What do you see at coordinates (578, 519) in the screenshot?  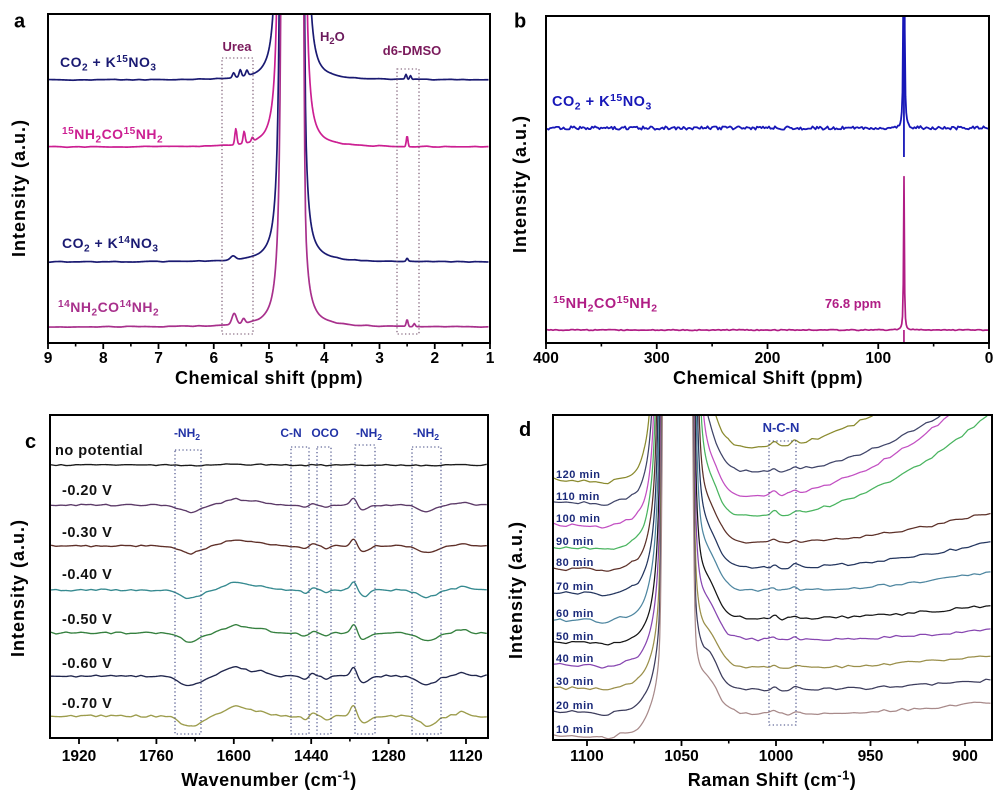 I see `trace-label-d-2: 100 min` at bounding box center [578, 519].